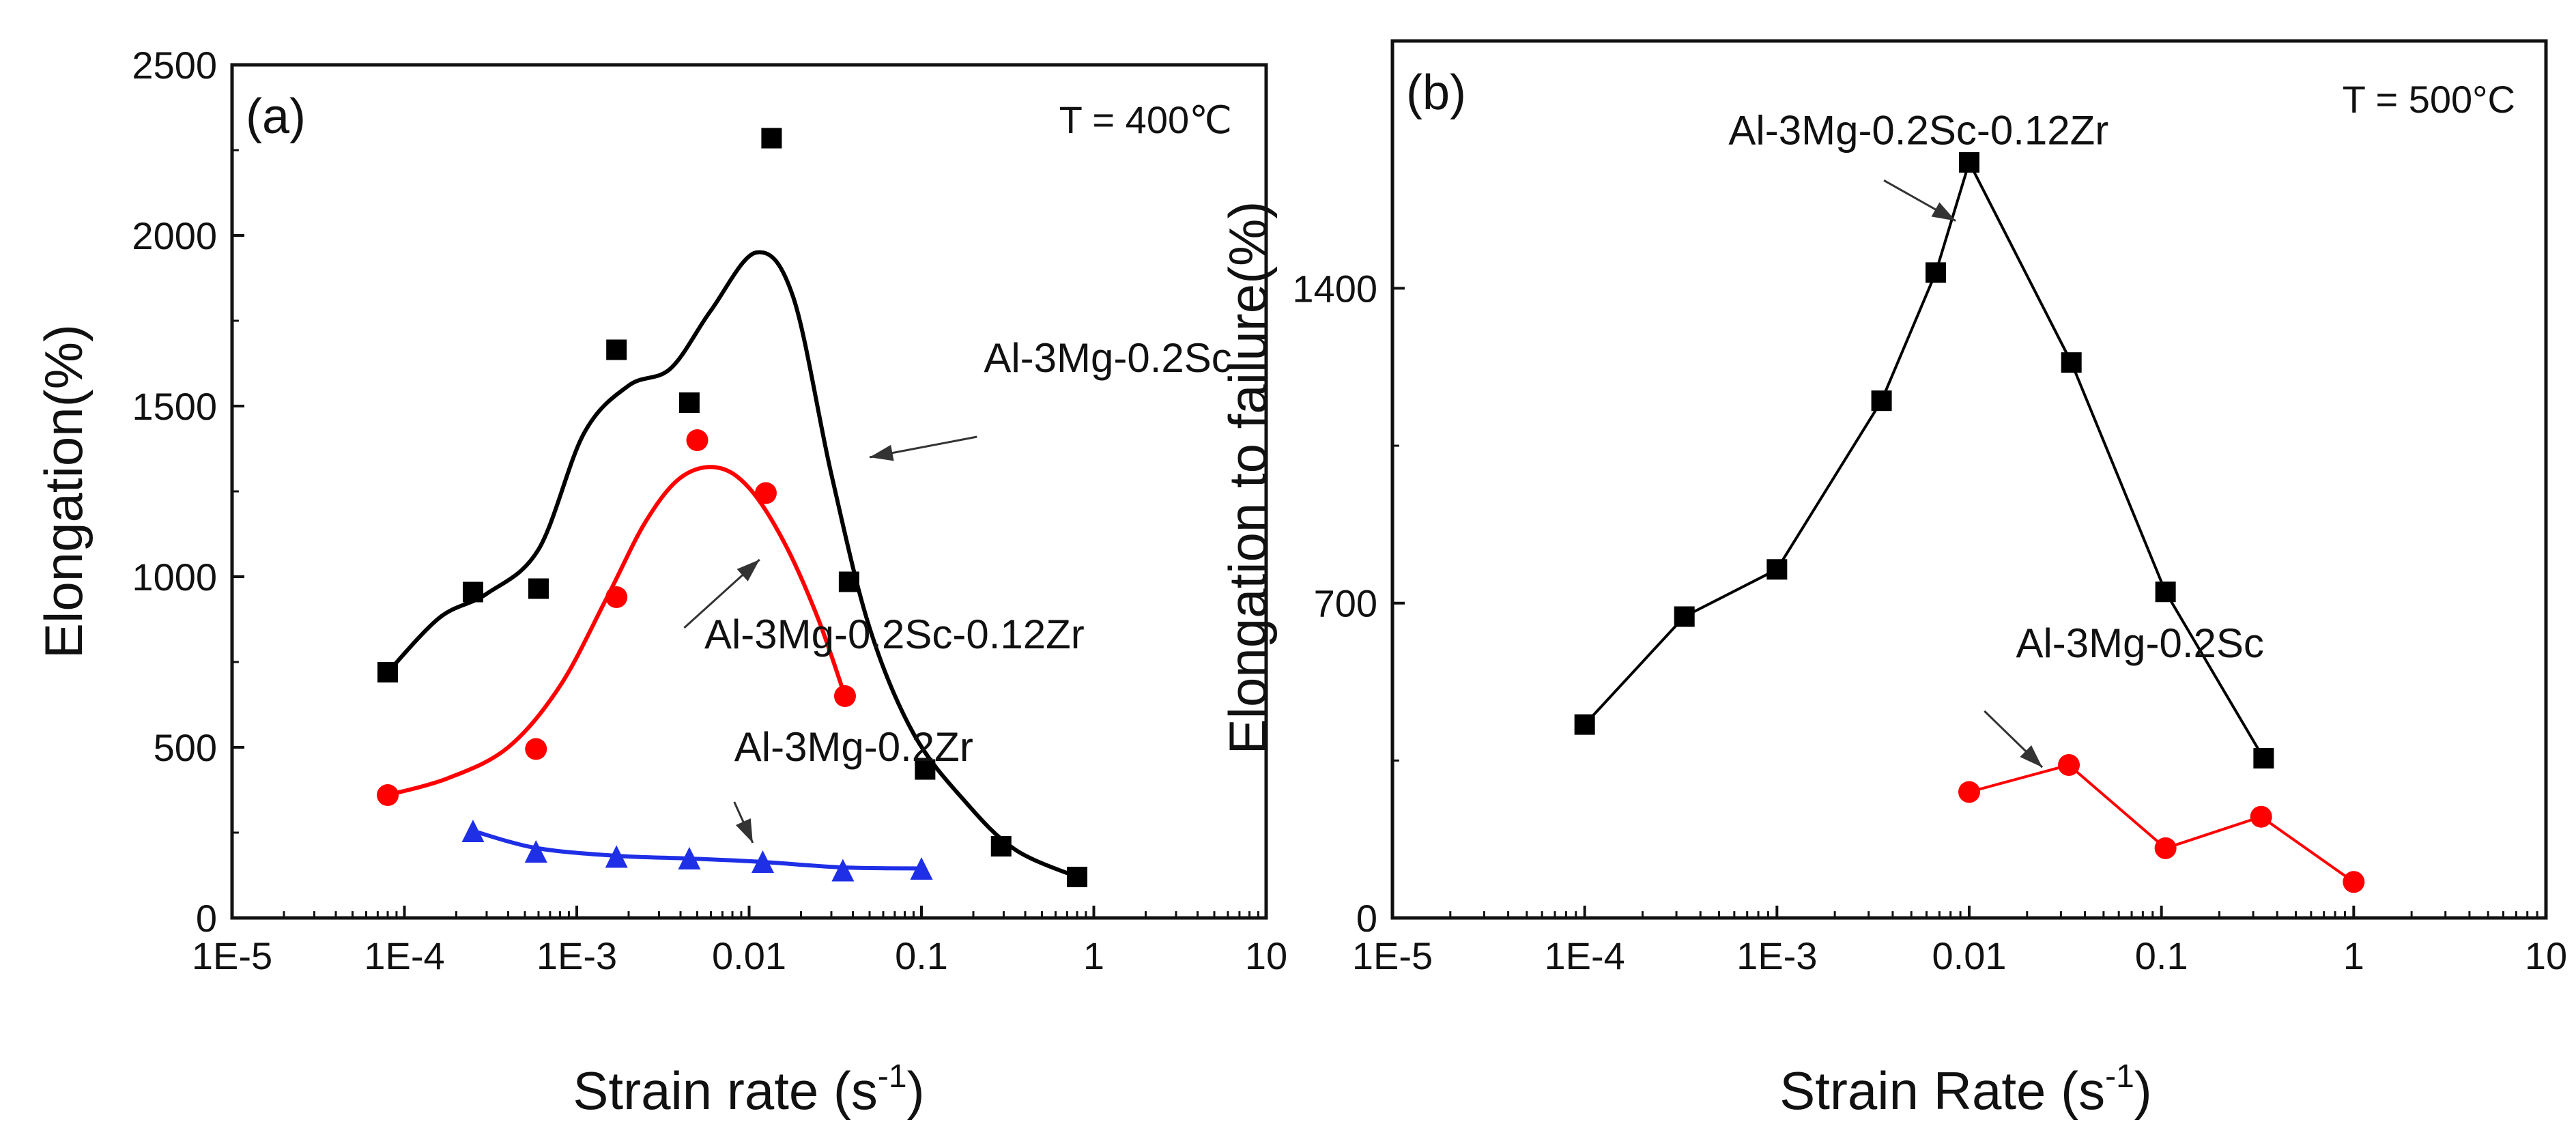  What do you see at coordinates (916, 1091) in the screenshot?
I see `panel-a-x-title-close: )` at bounding box center [916, 1091].